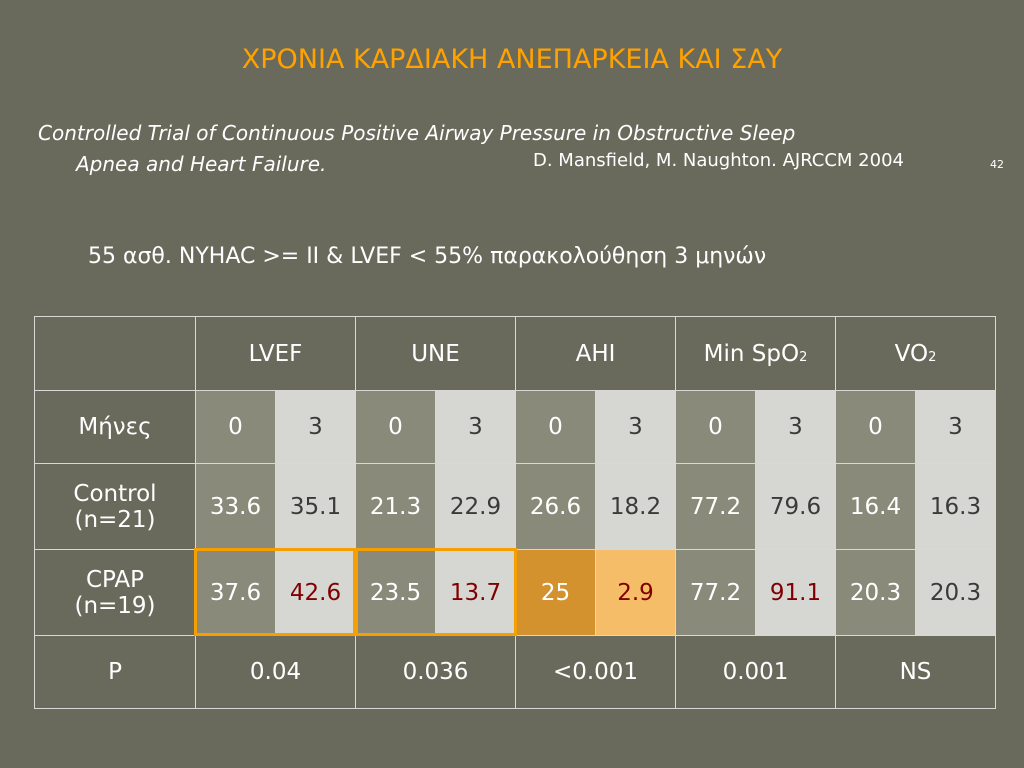  I want to click on header-row: LVEF UNE AHI Min SpO2 VO2, so click(515, 353).